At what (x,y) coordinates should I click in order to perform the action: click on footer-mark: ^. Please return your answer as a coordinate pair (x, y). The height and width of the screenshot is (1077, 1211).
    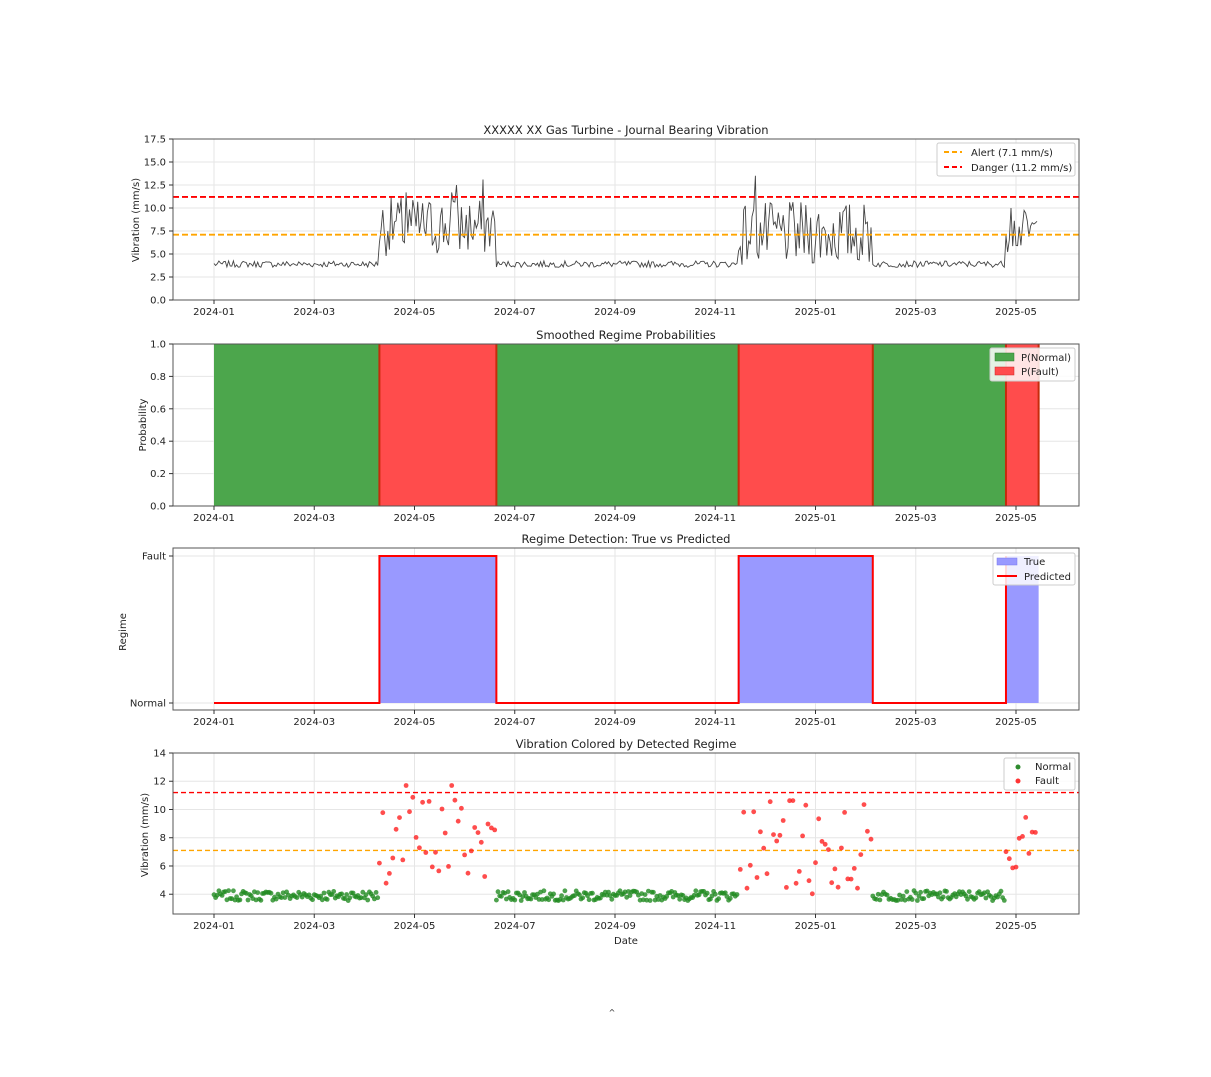
    Looking at the image, I should click on (612, 1012).